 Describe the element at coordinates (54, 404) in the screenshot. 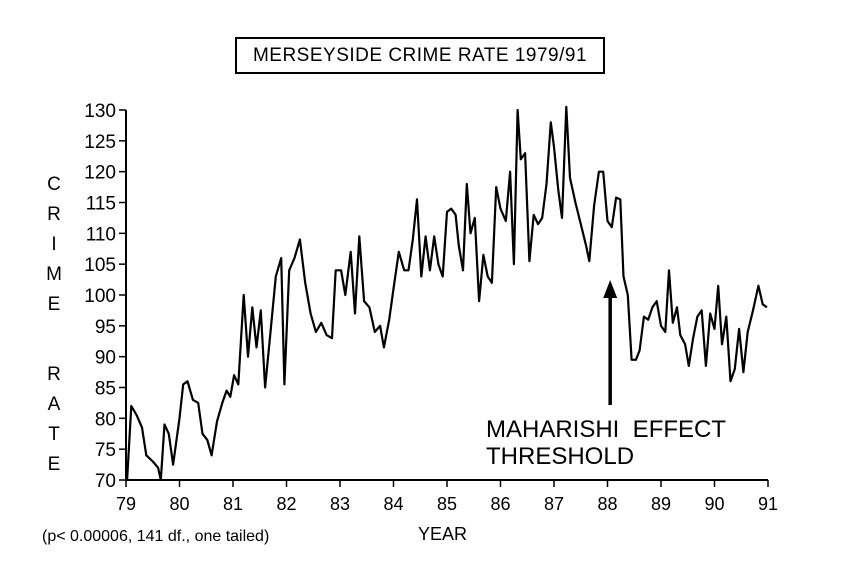

I see `y-label-letter: A` at that location.